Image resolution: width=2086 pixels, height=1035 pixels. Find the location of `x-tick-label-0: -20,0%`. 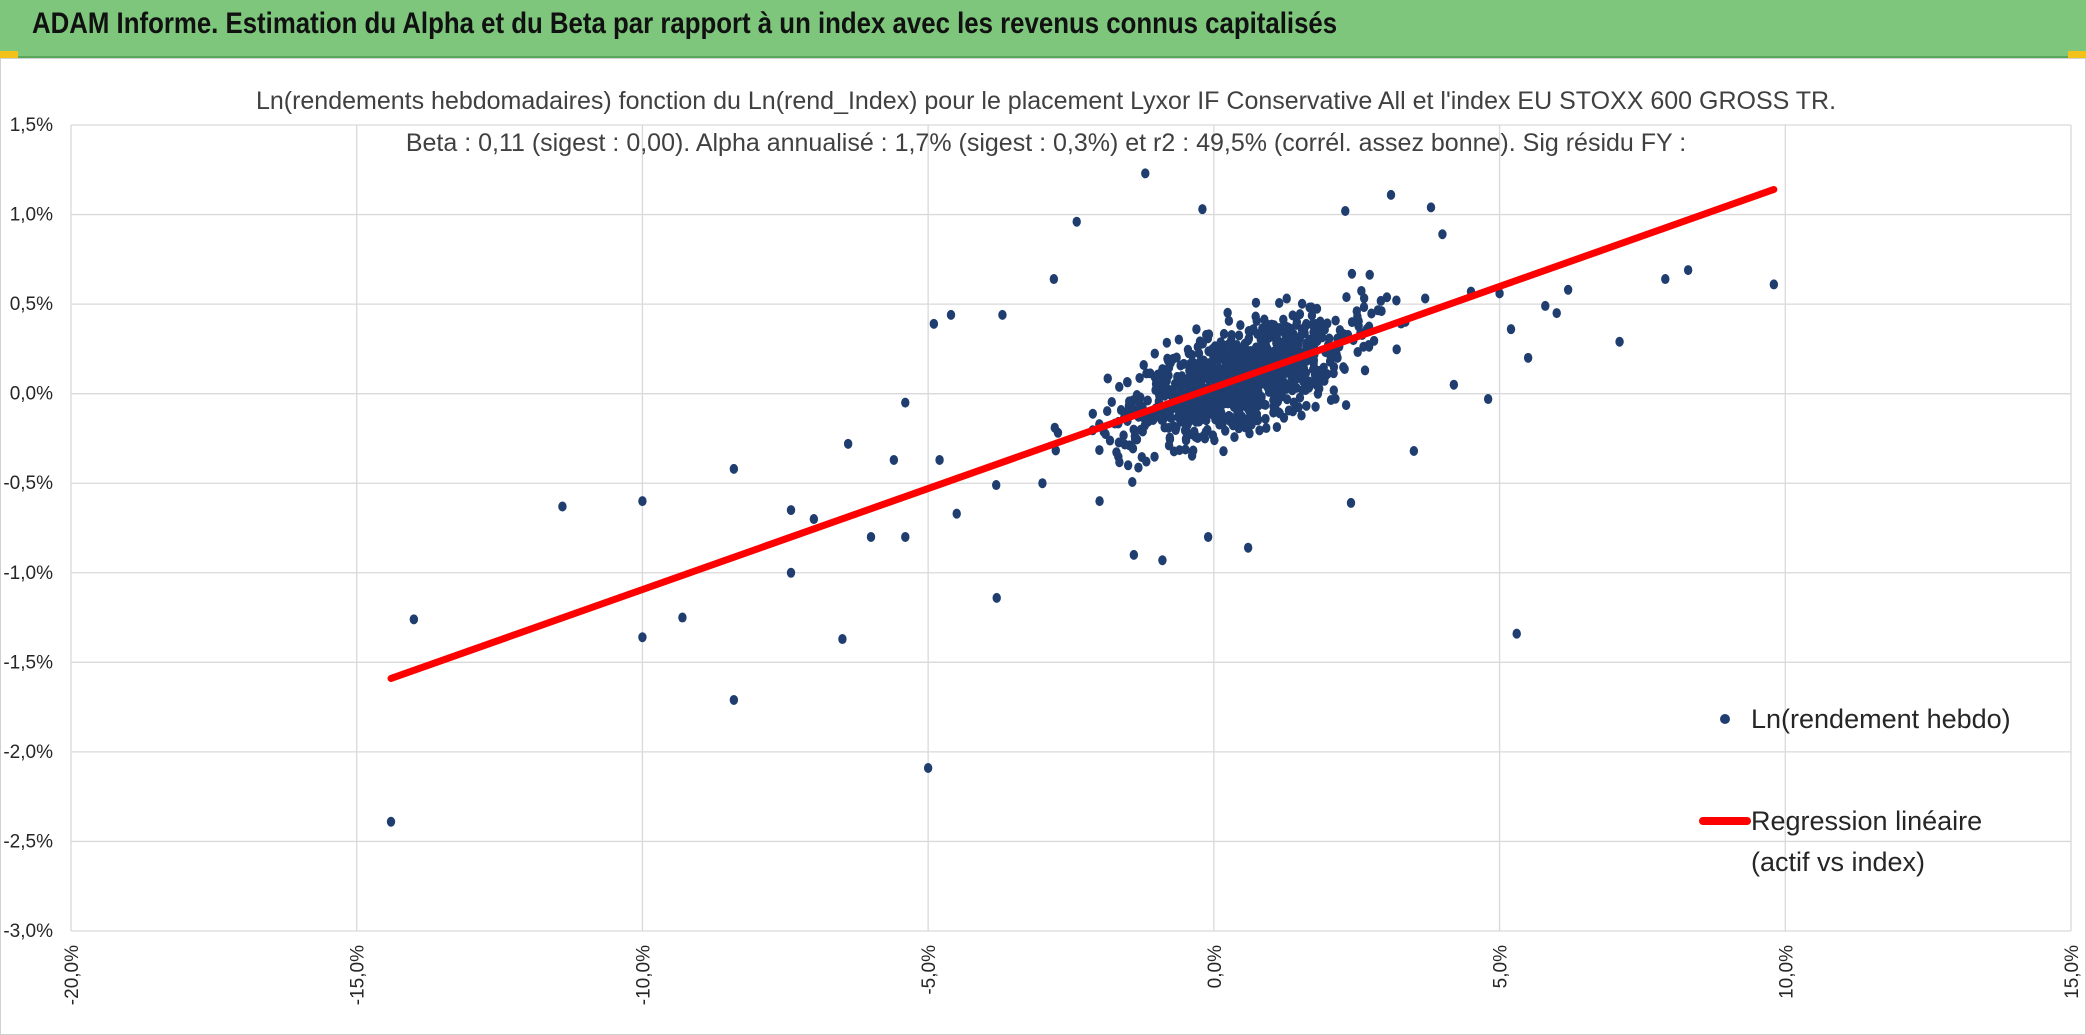

x-tick-label-0: -20,0% is located at coordinates (72, 975).